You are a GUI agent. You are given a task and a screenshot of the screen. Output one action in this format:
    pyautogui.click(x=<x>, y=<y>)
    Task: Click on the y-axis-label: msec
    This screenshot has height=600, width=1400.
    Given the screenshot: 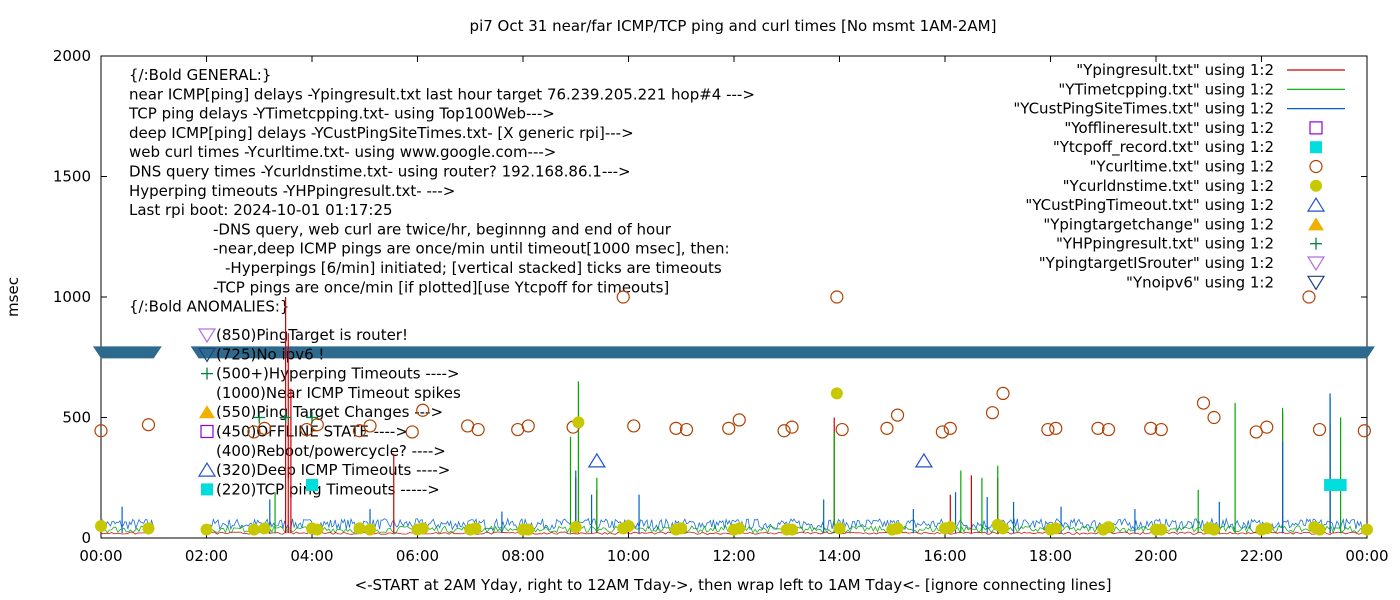 What is the action you would take?
    pyautogui.click(x=13, y=297)
    